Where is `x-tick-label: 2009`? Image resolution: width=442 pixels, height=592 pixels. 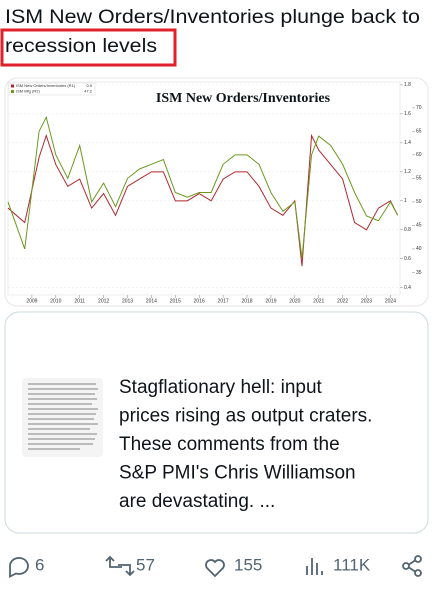
x-tick-label: 2009 is located at coordinates (31, 301).